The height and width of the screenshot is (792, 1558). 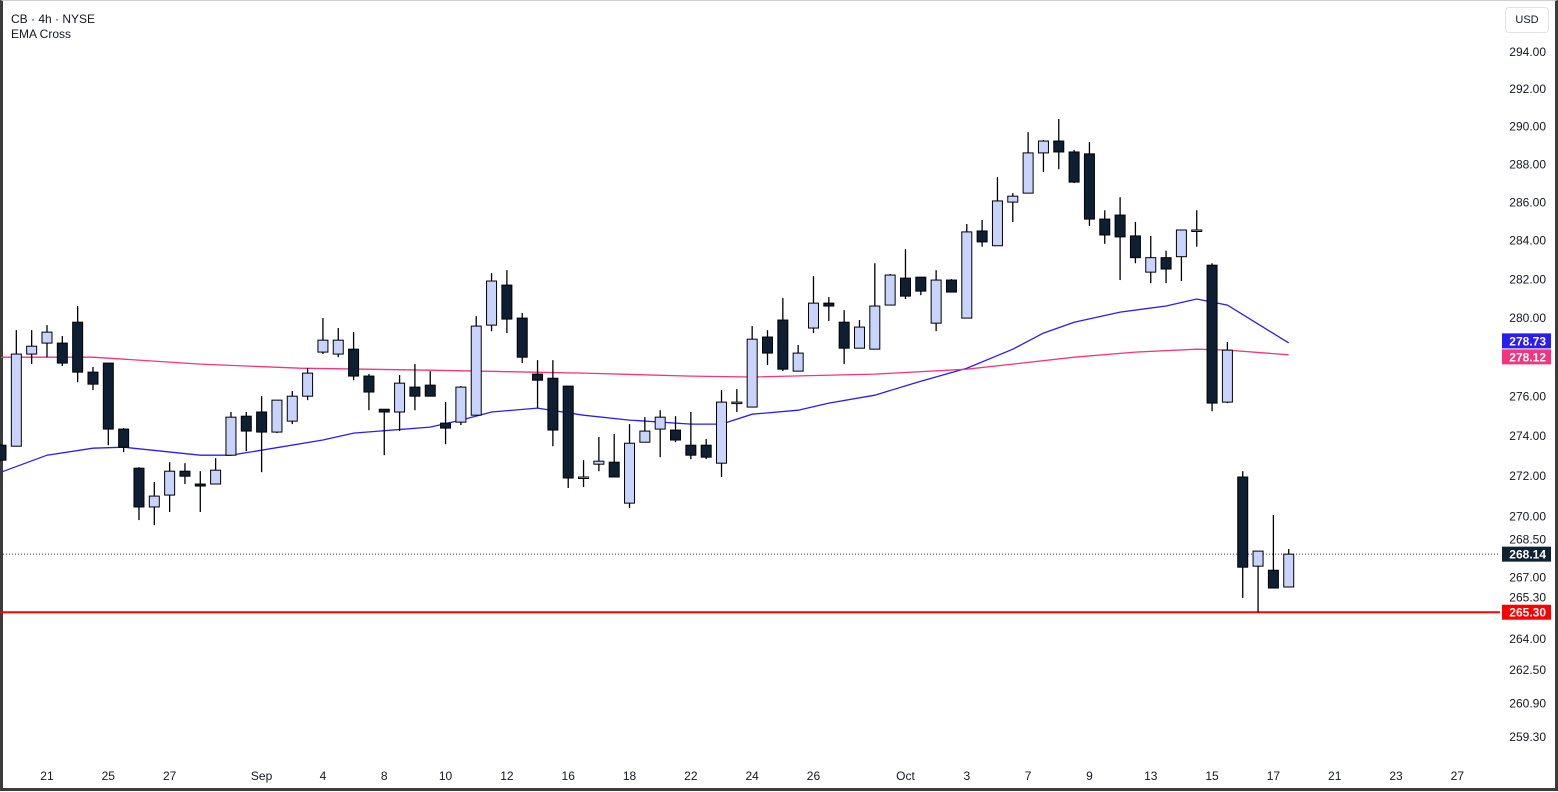 What do you see at coordinates (645, 363) in the screenshot?
I see `ema-slow-line` at bounding box center [645, 363].